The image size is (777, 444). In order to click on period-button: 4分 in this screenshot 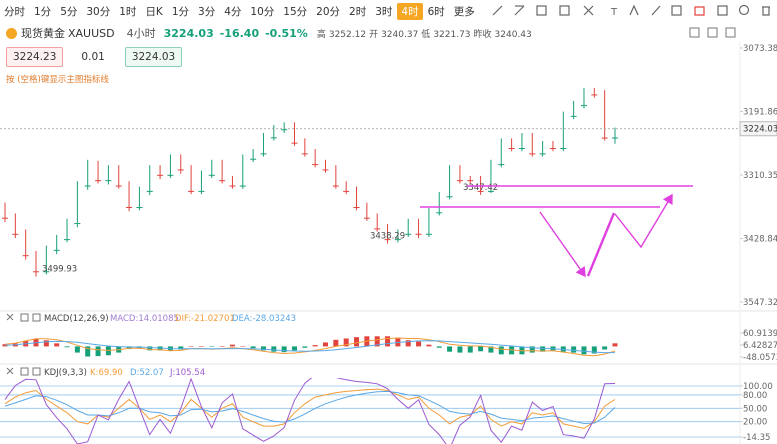, I will do `click(233, 11)`.